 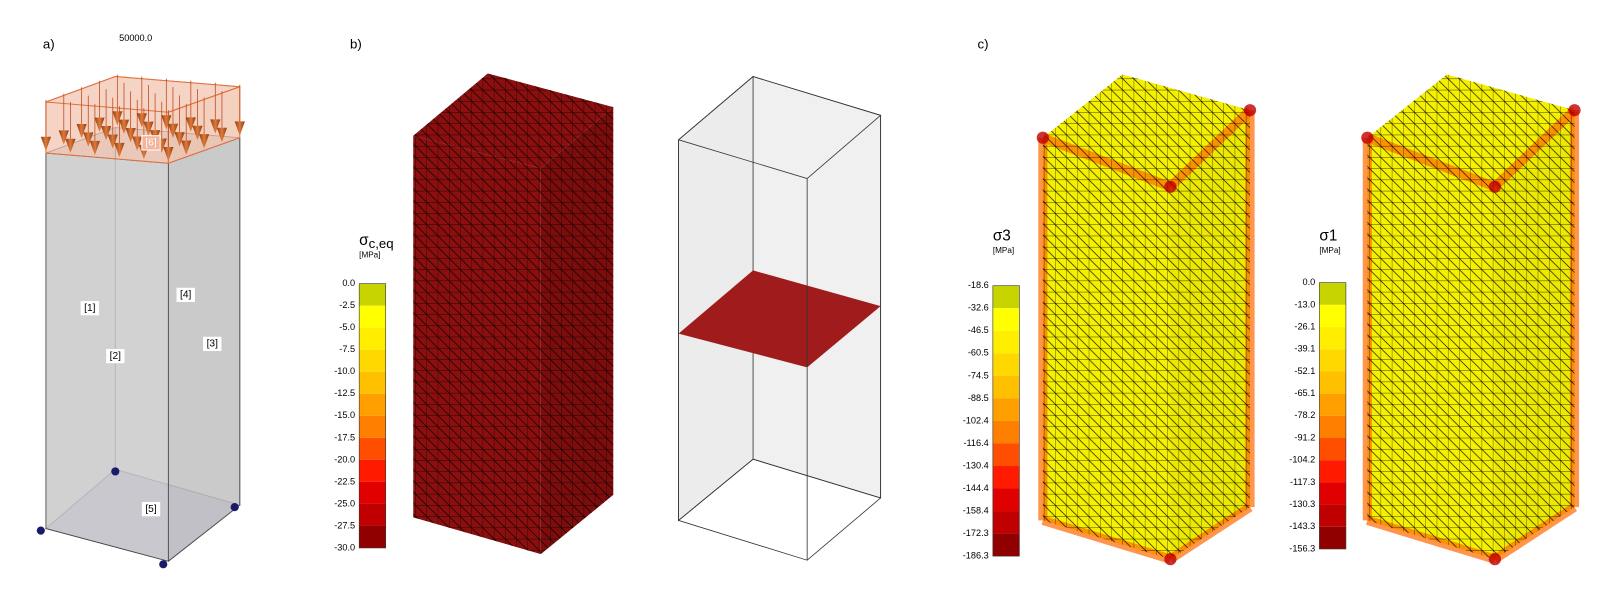 I want to click on legend-tick-label: -13.0, so click(x=1304, y=304).